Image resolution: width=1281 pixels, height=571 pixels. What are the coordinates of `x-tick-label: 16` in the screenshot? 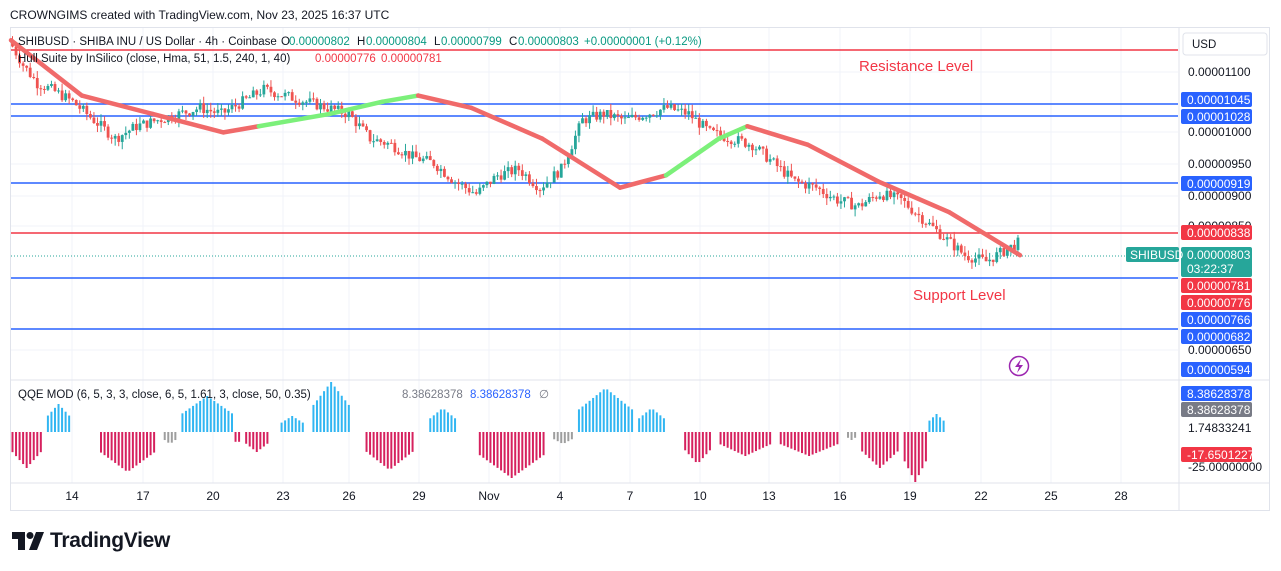 It's located at (840, 496).